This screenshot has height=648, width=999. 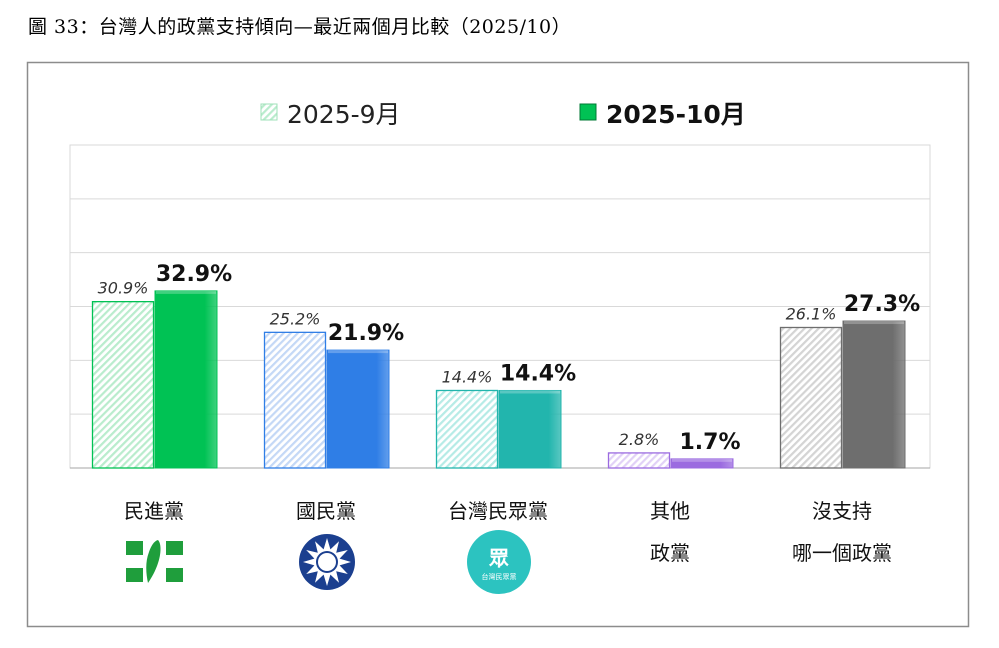 I want to click on data-label-sep-3: 2.8%, so click(x=639, y=439).